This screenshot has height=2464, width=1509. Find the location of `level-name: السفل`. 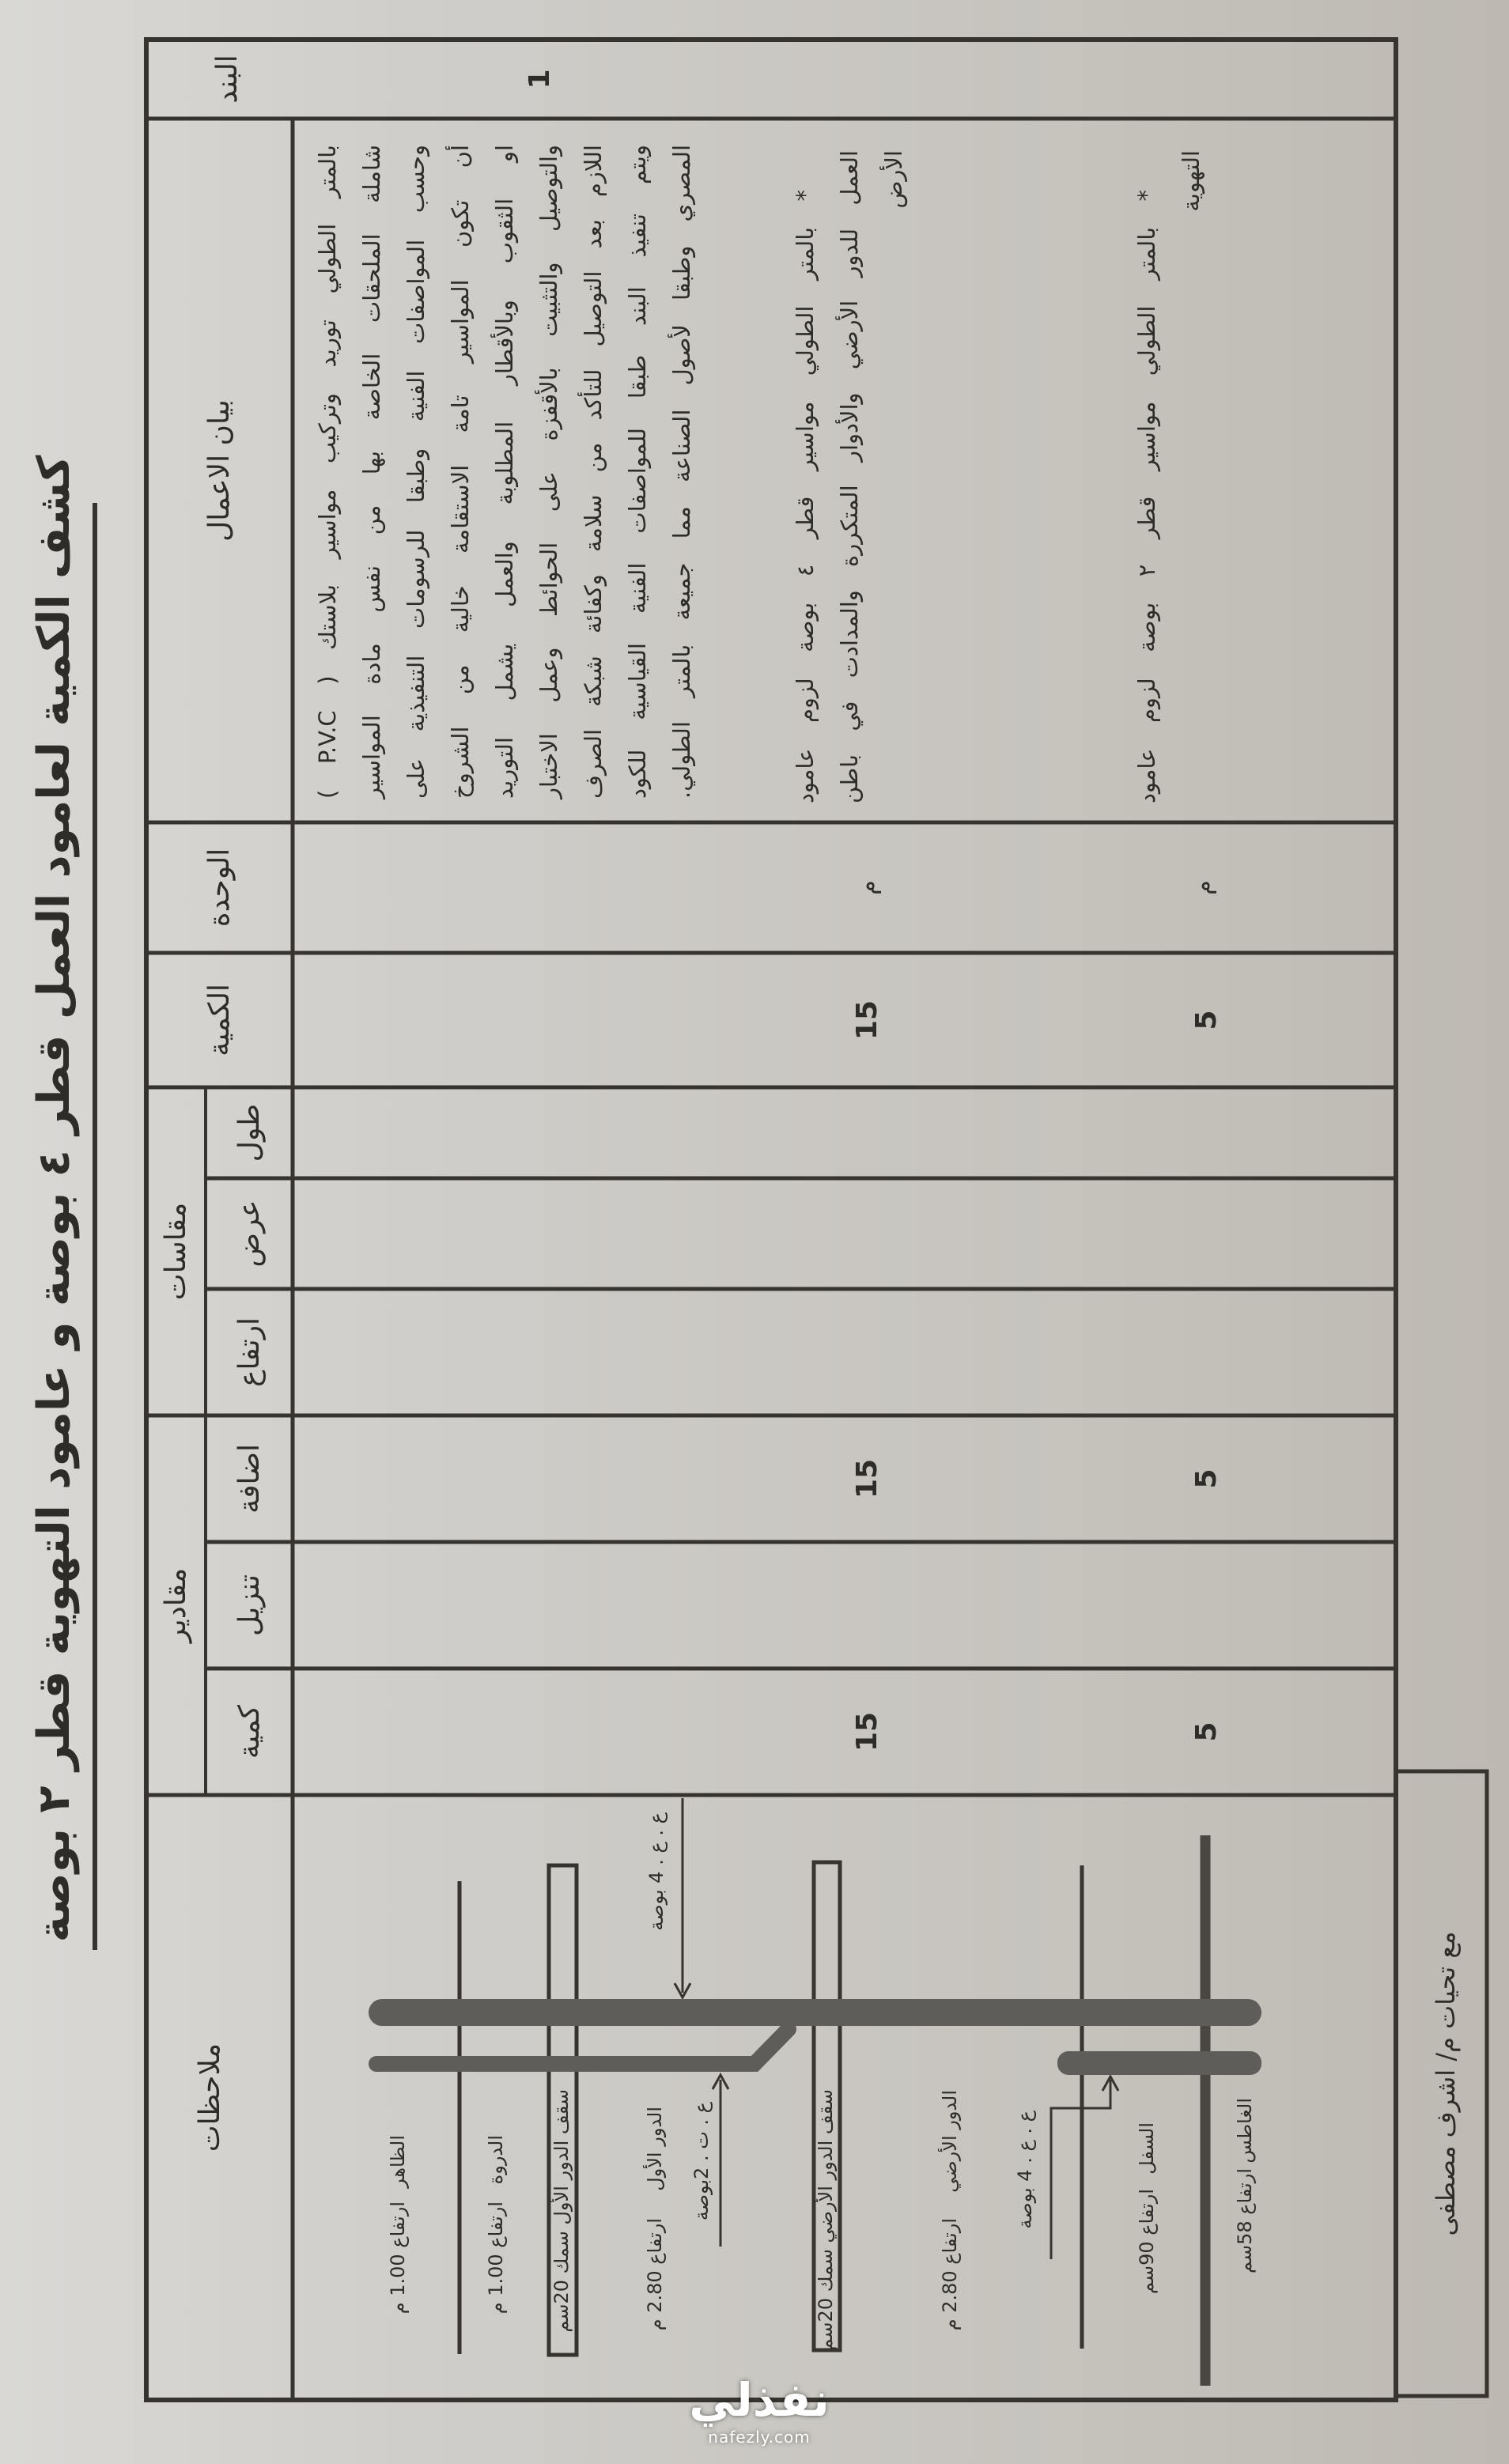

level-name: السفل is located at coordinates (1147, 2148).